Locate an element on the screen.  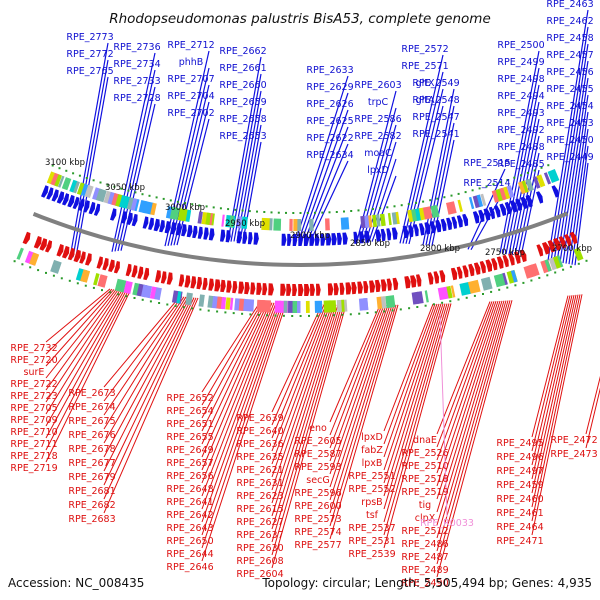
accession-text: Accession: NC_008435 is located at coordinates (76, 583).